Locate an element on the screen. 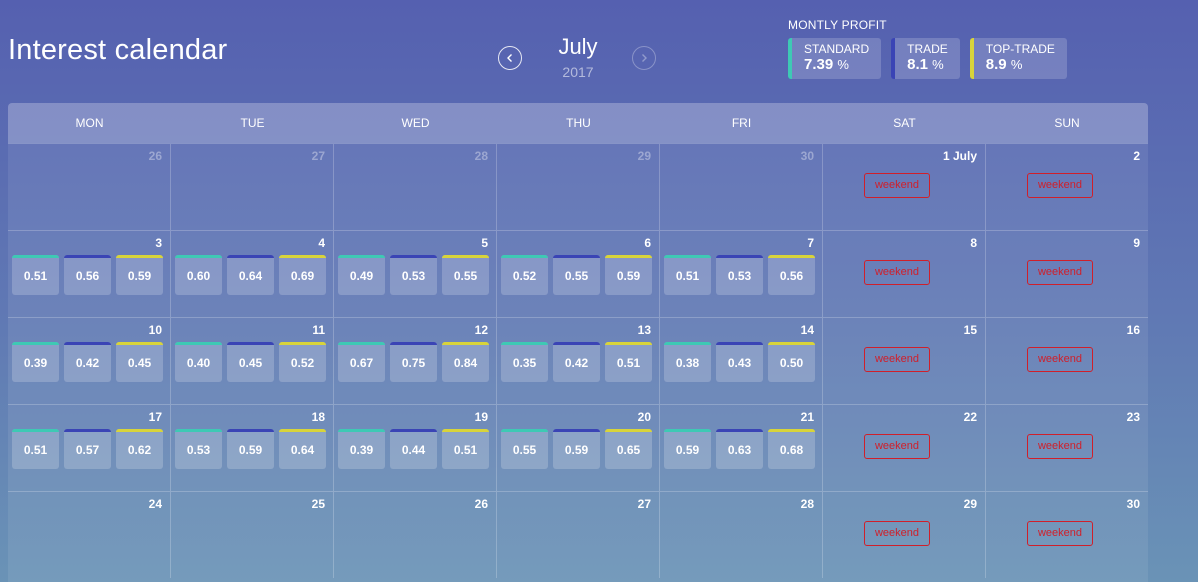  day-cell: 13 0.35 0.42 0.51 is located at coordinates (578, 361).